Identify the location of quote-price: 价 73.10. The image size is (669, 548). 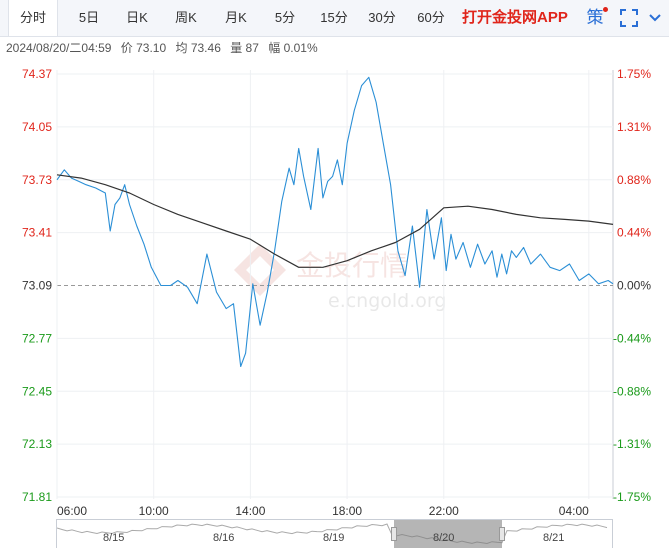
(143, 48).